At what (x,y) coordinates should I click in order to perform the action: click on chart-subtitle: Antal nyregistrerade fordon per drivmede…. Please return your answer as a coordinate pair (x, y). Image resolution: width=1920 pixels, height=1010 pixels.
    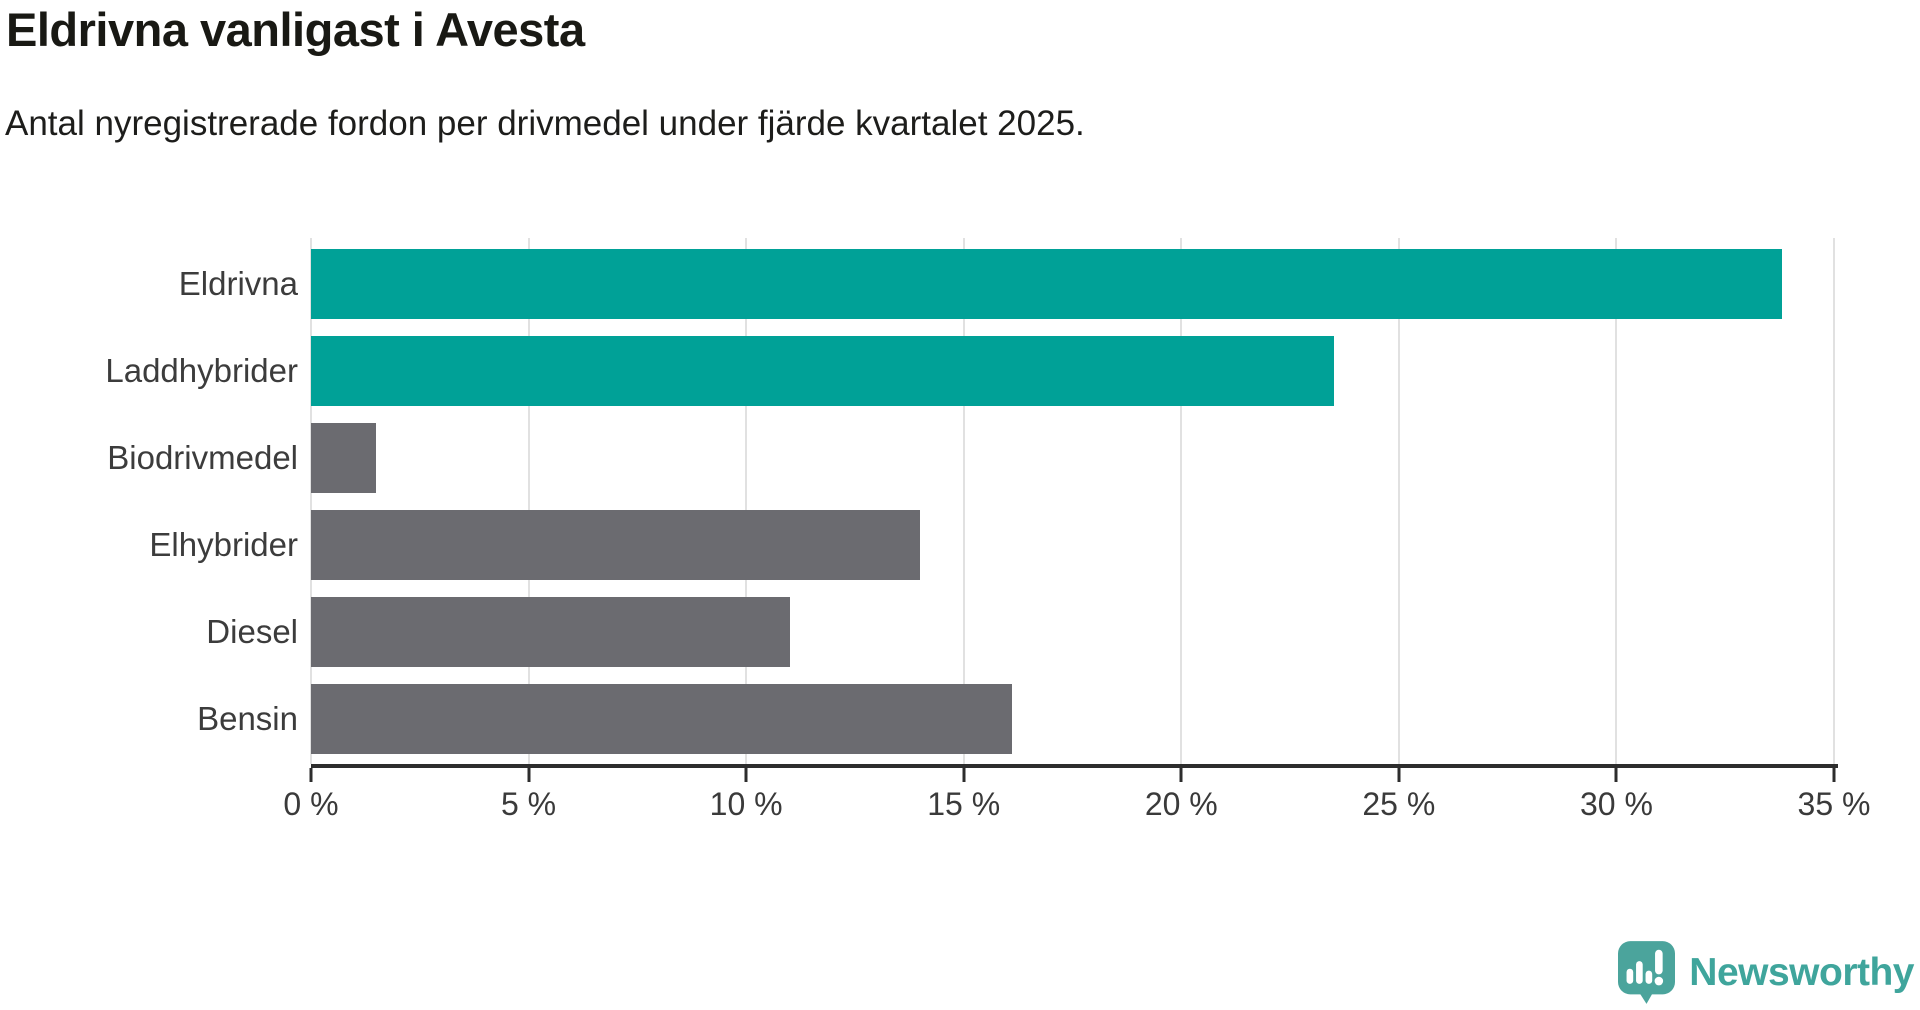
    Looking at the image, I should click on (545, 123).